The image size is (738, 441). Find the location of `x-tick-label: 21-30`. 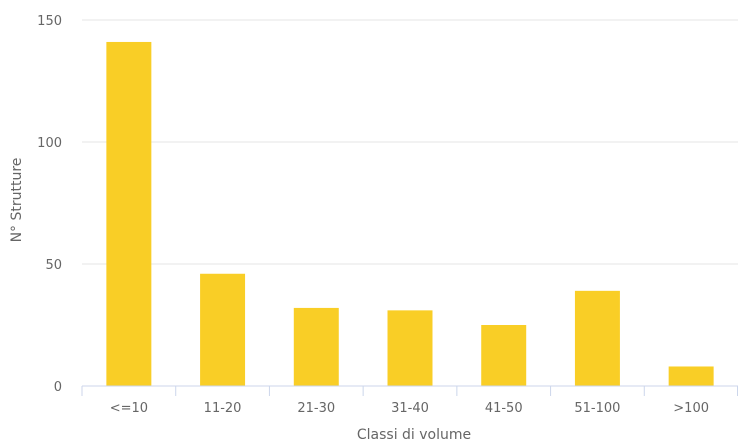

x-tick-label: 21-30 is located at coordinates (316, 408).